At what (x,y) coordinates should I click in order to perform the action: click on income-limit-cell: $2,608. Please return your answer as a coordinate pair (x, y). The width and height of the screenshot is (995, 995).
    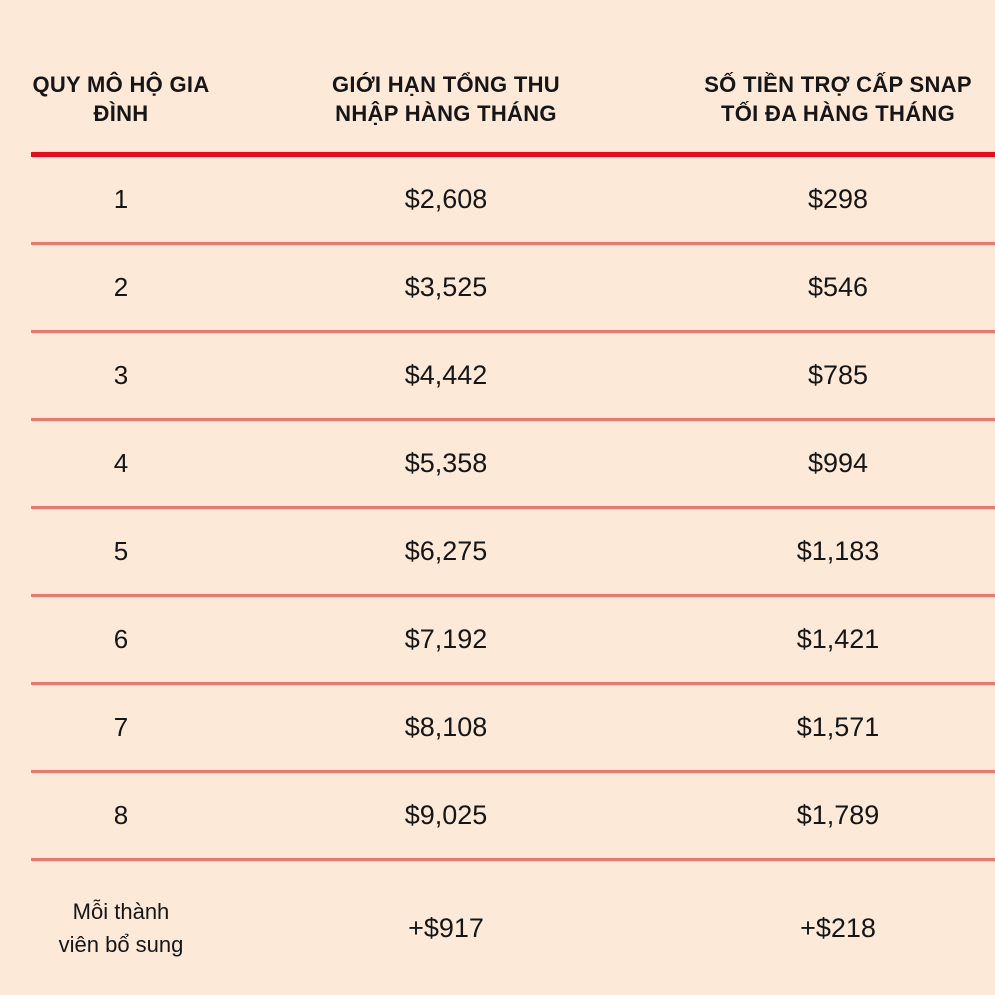
    Looking at the image, I should click on (446, 199).